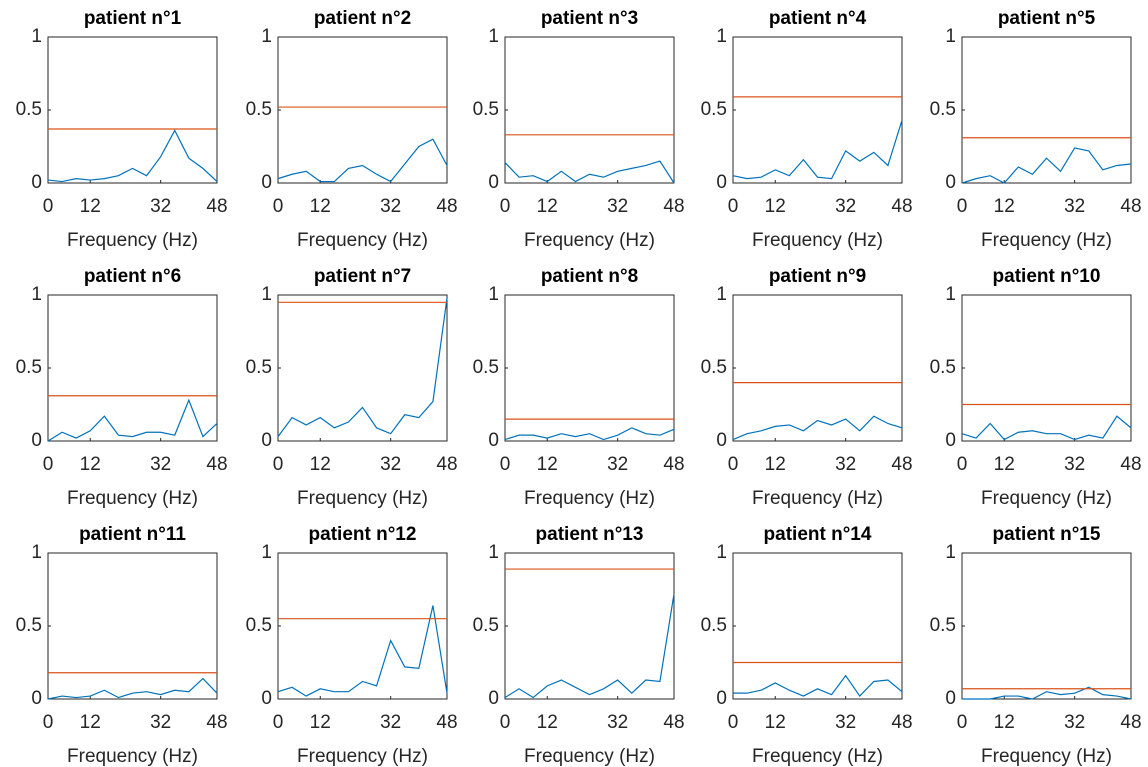 The height and width of the screenshot is (767, 1148). I want to click on title: patient n°8, so click(589, 276).